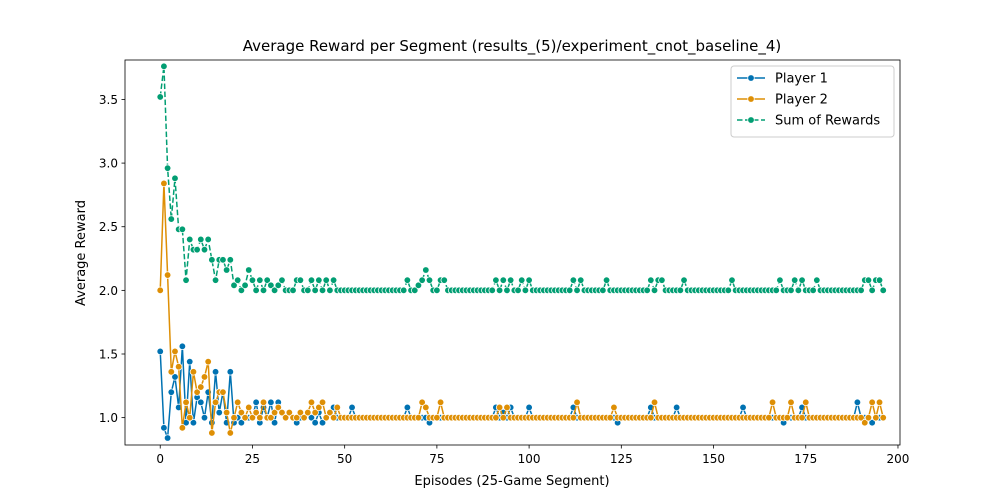 The width and height of the screenshot is (1000, 500). I want to click on x-tick-label: 75, so click(436, 459).